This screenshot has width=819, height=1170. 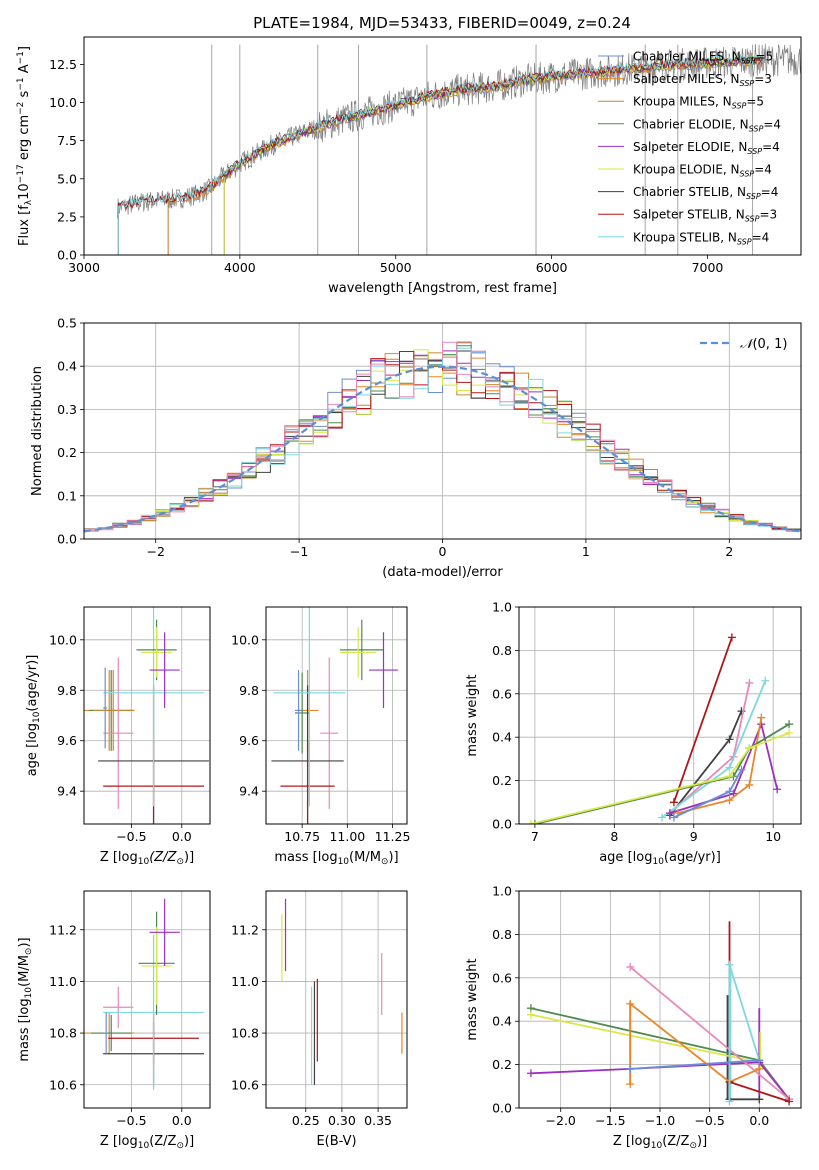 What do you see at coordinates (67, 495) in the screenshot?
I see `y-tick-label: 0.1` at bounding box center [67, 495].